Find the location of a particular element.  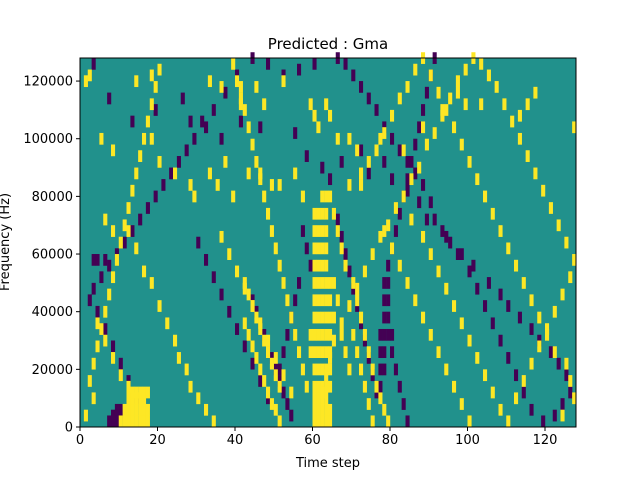

y-tick-label: 60000 is located at coordinates (52, 255).